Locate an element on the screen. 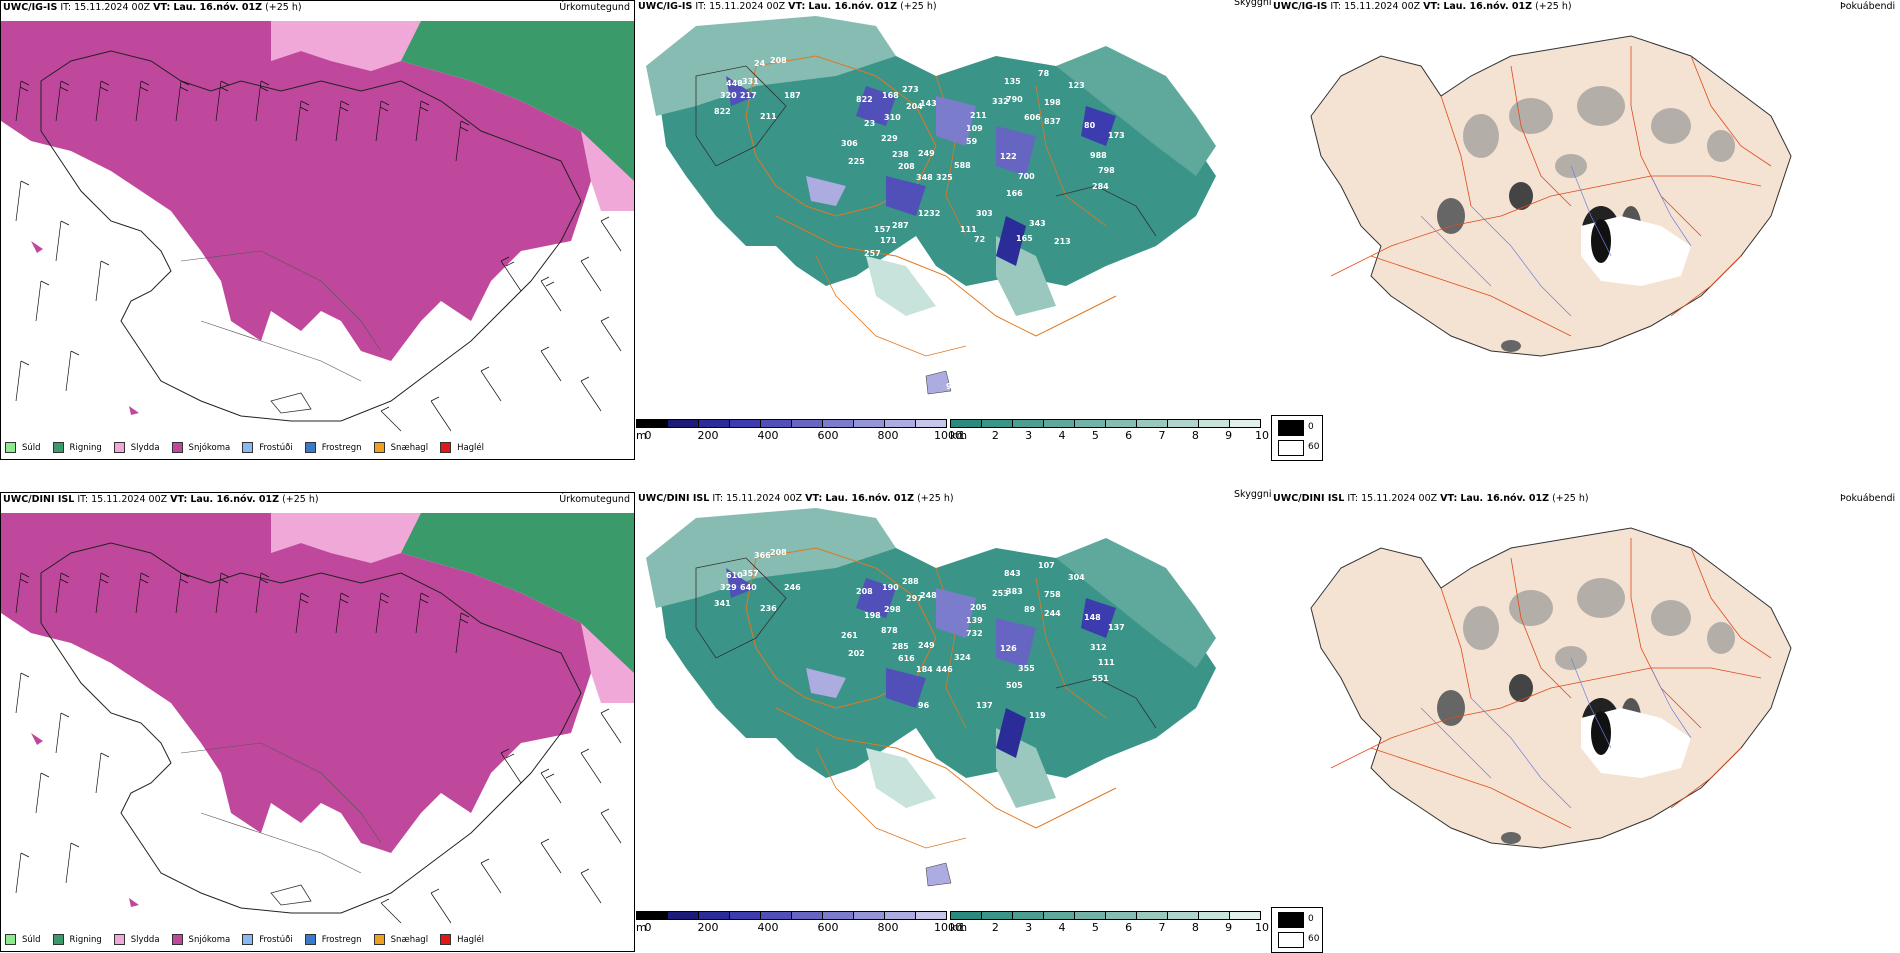 This screenshot has width=1900, height=953. legend-label: Haglél is located at coordinates (471, 448).